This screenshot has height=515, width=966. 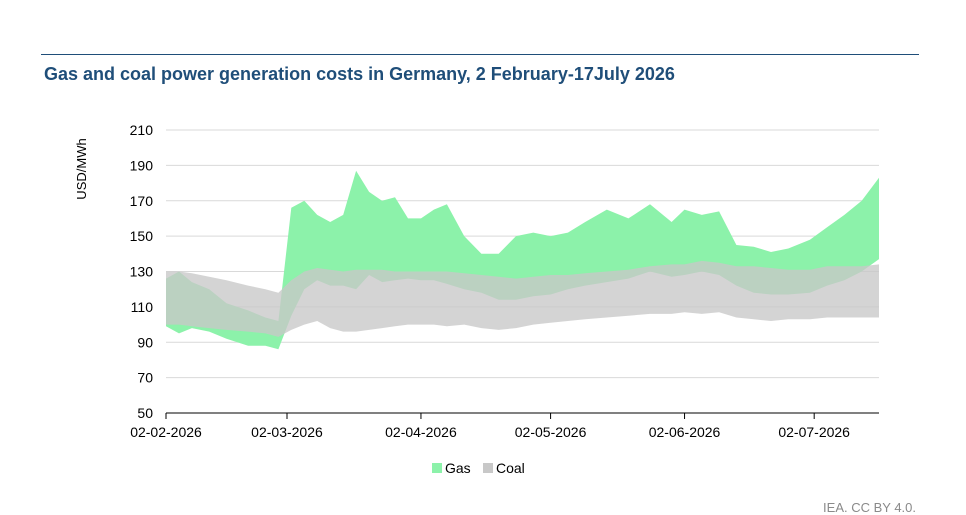 I want to click on legend-swatch-gas, so click(x=437, y=468).